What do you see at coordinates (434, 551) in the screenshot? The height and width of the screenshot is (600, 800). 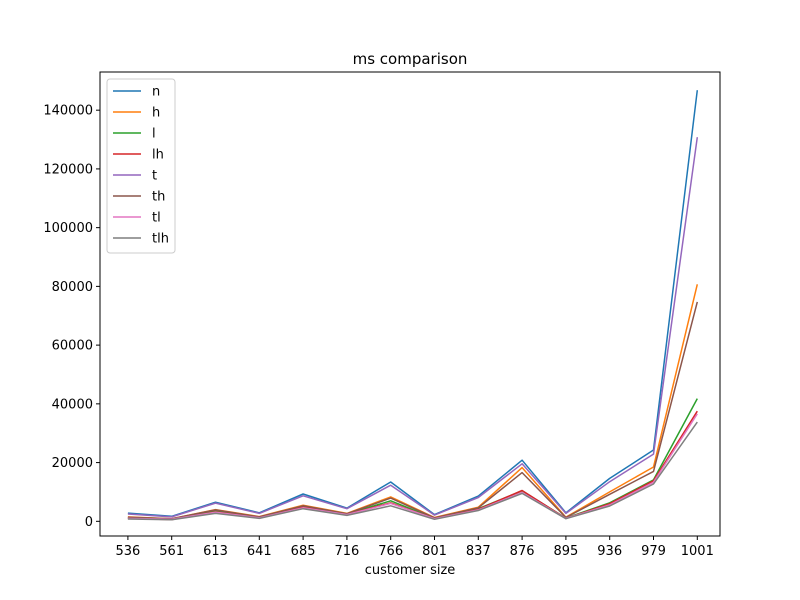 I see `x-tick-label: 801` at bounding box center [434, 551].